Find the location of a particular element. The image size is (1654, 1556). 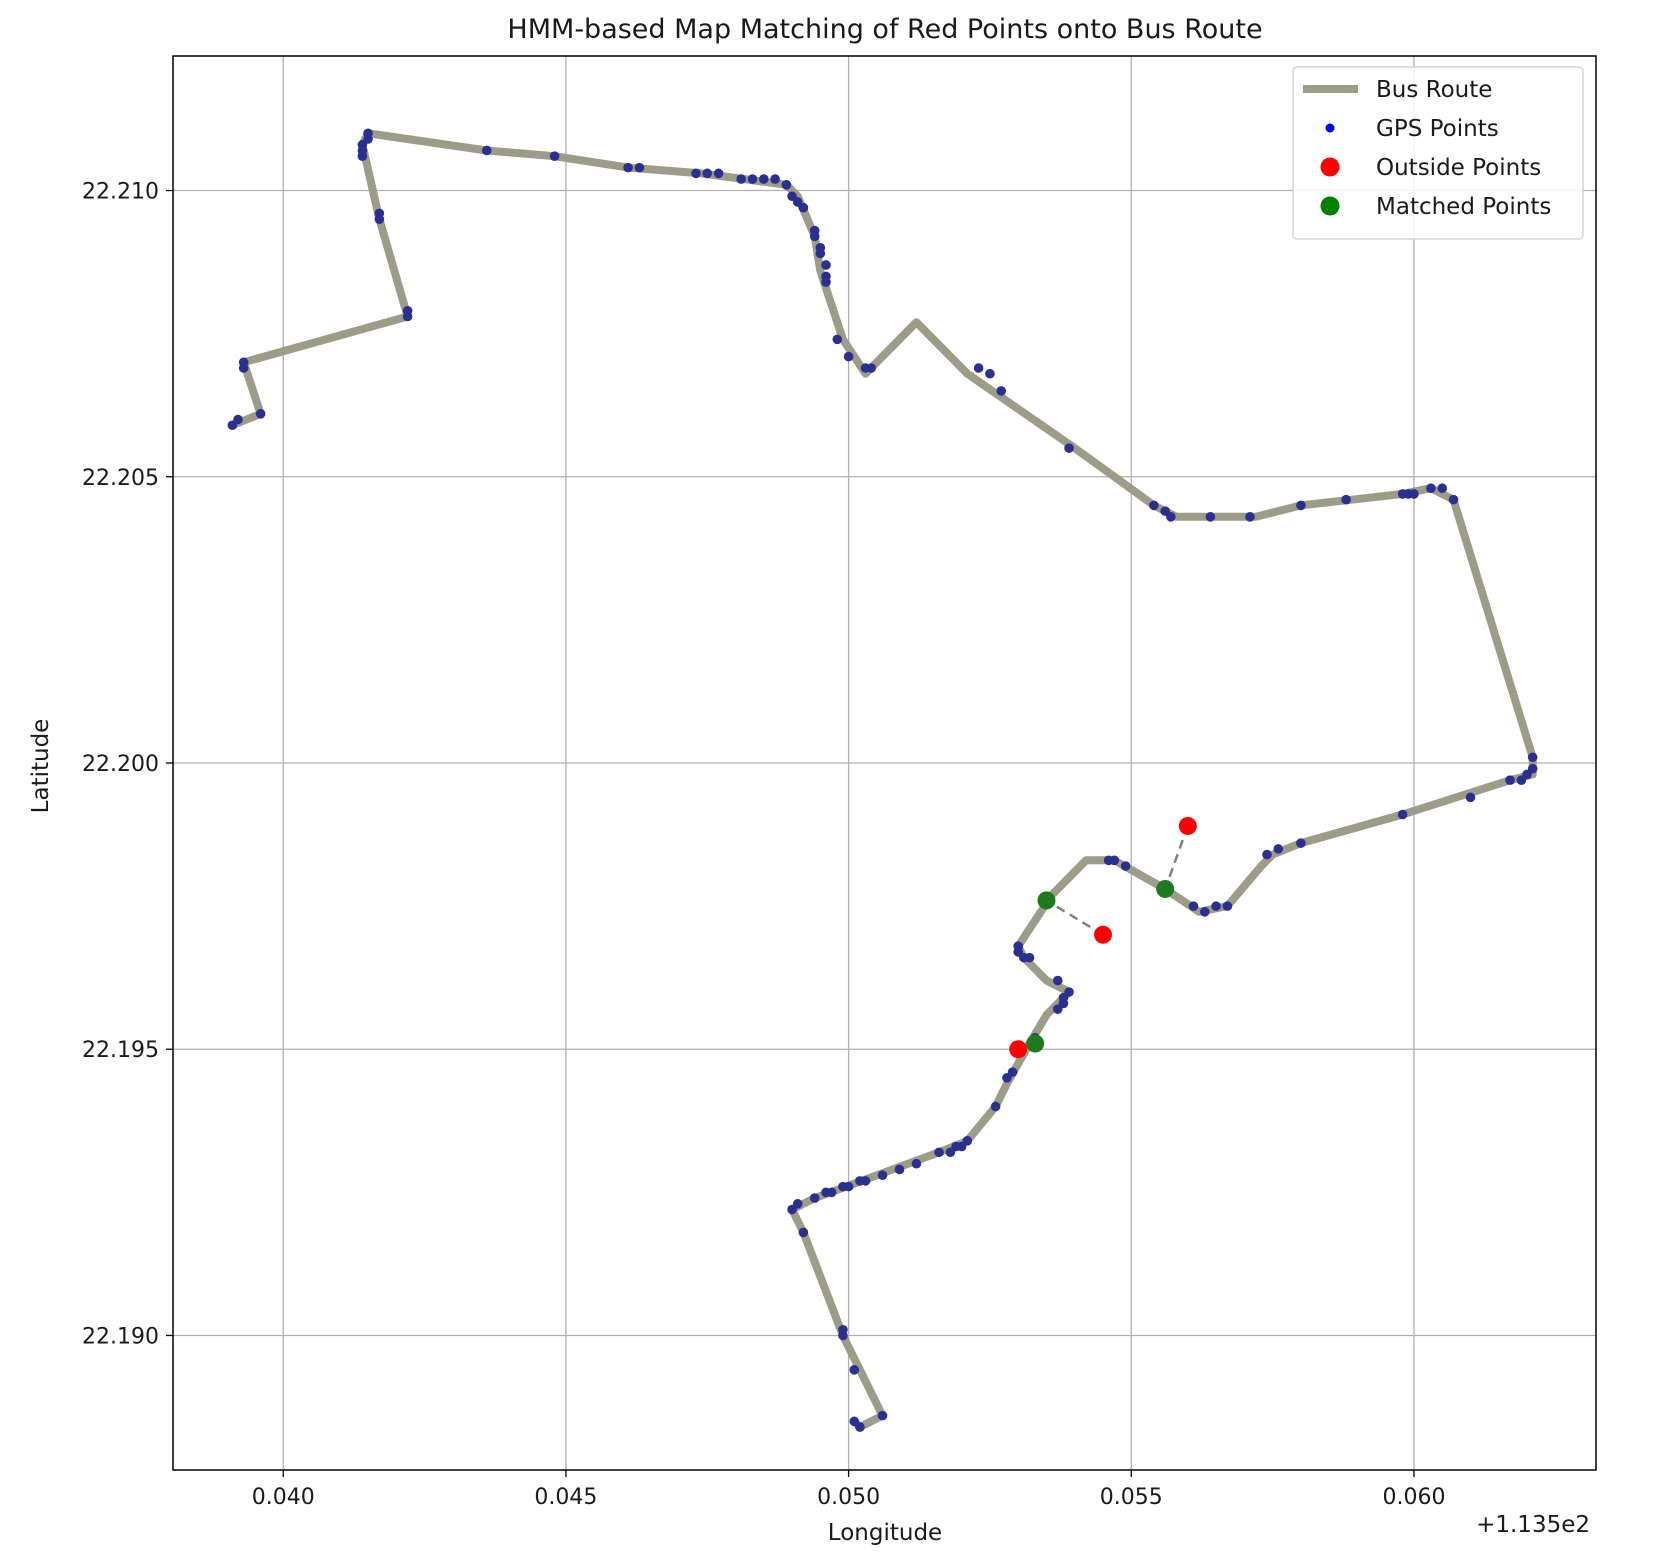

x-tick-label: 0.060 is located at coordinates (1413, 1497).